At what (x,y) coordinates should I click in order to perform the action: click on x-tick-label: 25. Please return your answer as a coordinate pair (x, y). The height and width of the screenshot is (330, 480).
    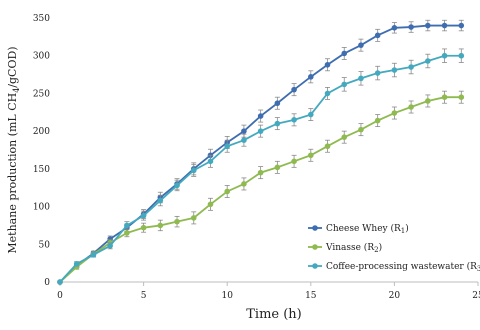
    Looking at the image, I should click on (476, 296).